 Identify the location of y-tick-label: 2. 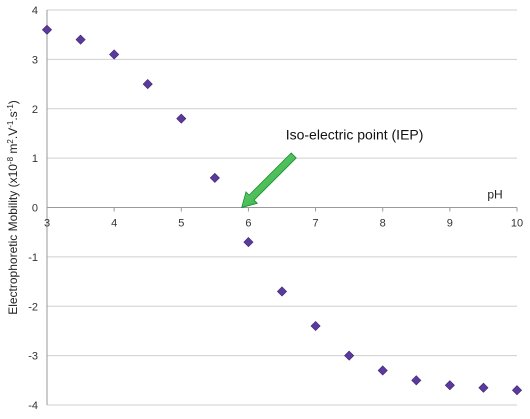
(35, 110).